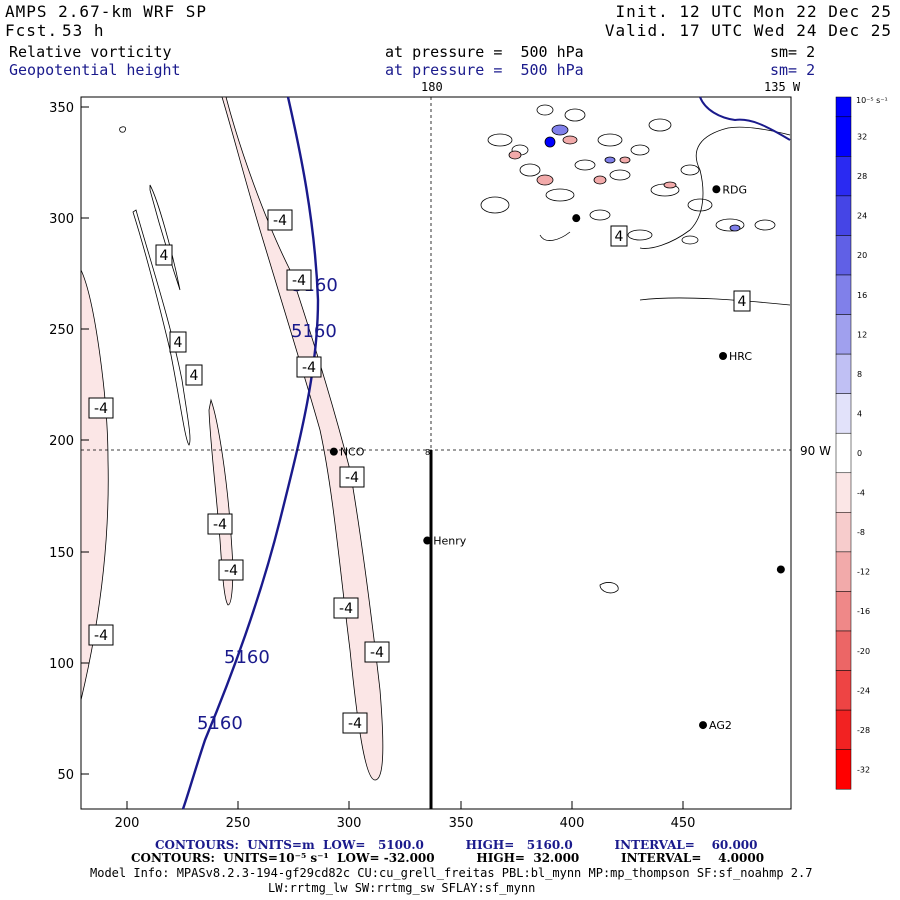 The image size is (900, 900). I want to click on x-tick-label: 200, so click(127, 823).